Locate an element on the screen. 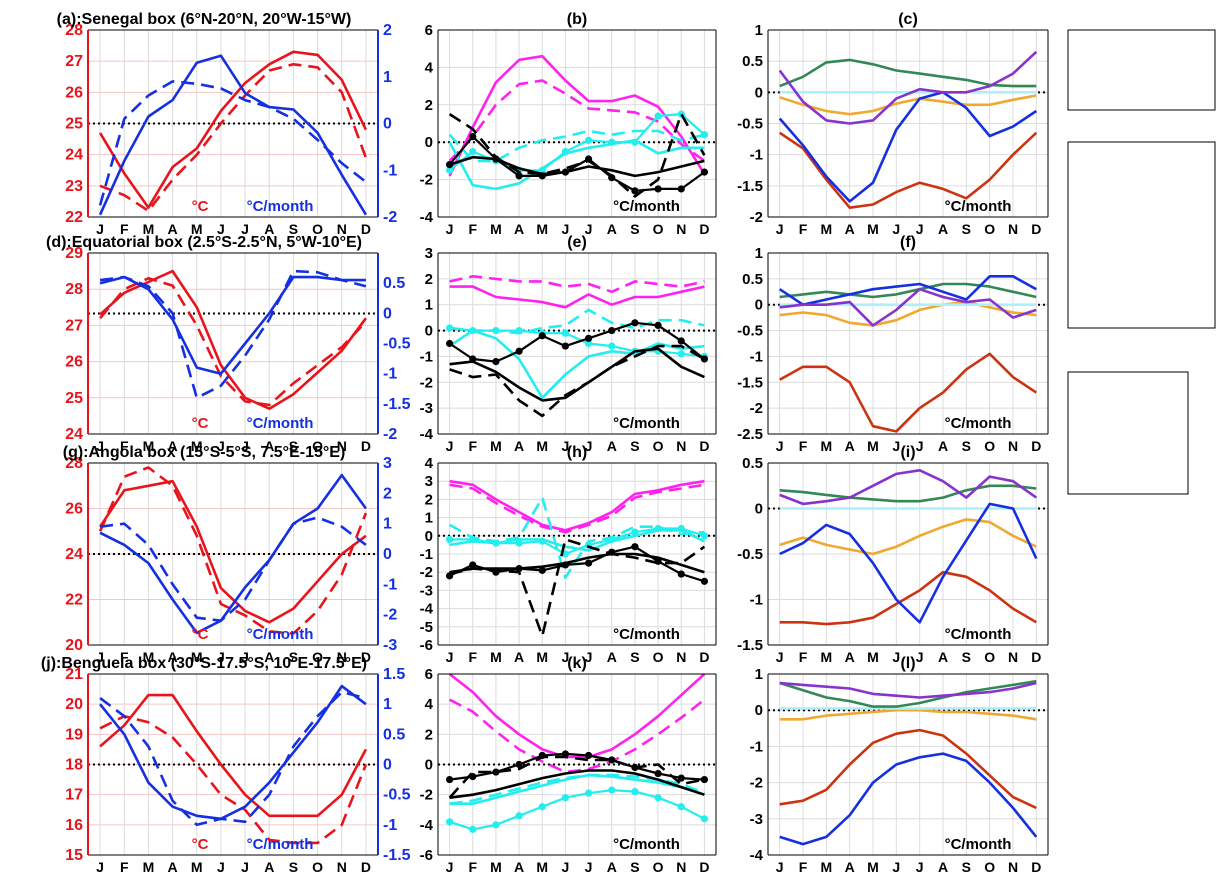 Image resolution: width=1227 pixels, height=891 pixels. y-right-tick-label: -3 is located at coordinates (390, 645).